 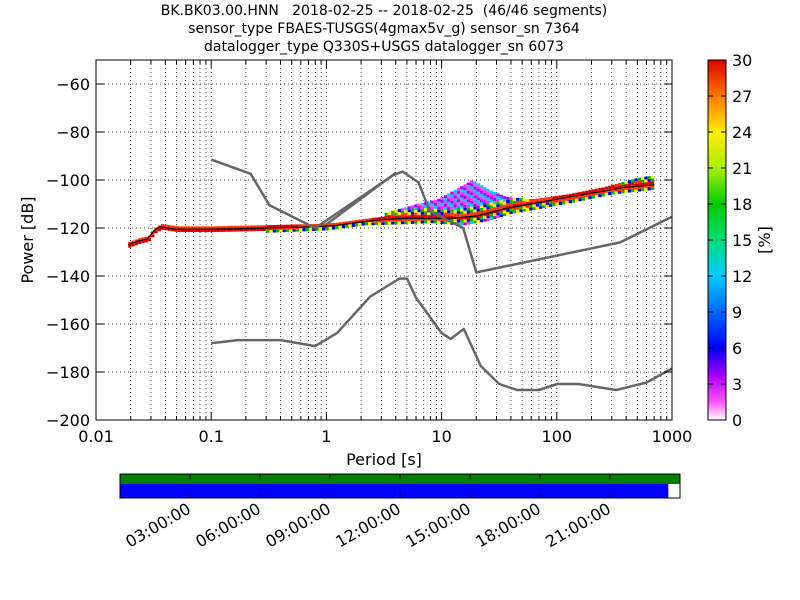 I want to click on timeline-tick-label: 09:00:00, so click(x=298, y=525).